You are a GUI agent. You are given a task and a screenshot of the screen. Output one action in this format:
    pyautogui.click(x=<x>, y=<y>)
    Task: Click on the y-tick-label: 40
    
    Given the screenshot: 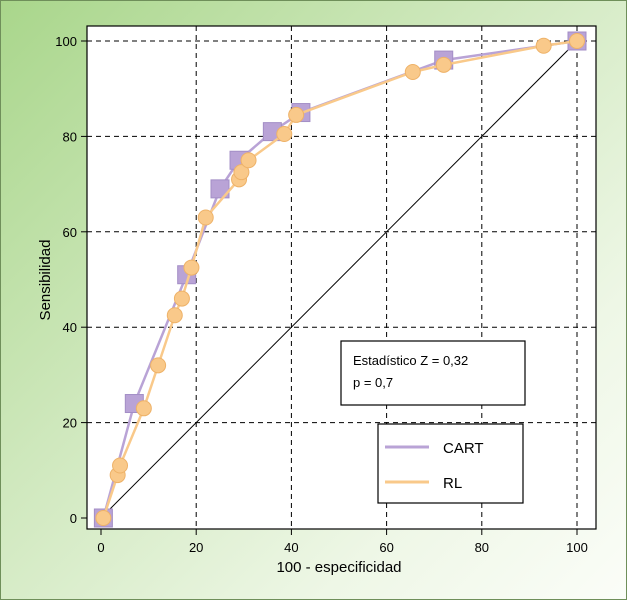 What is the action you would take?
    pyautogui.click(x=70, y=327)
    